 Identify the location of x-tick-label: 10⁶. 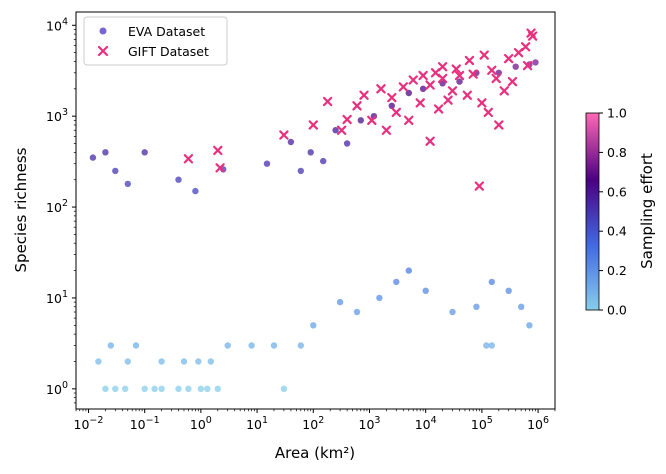
(538, 423).